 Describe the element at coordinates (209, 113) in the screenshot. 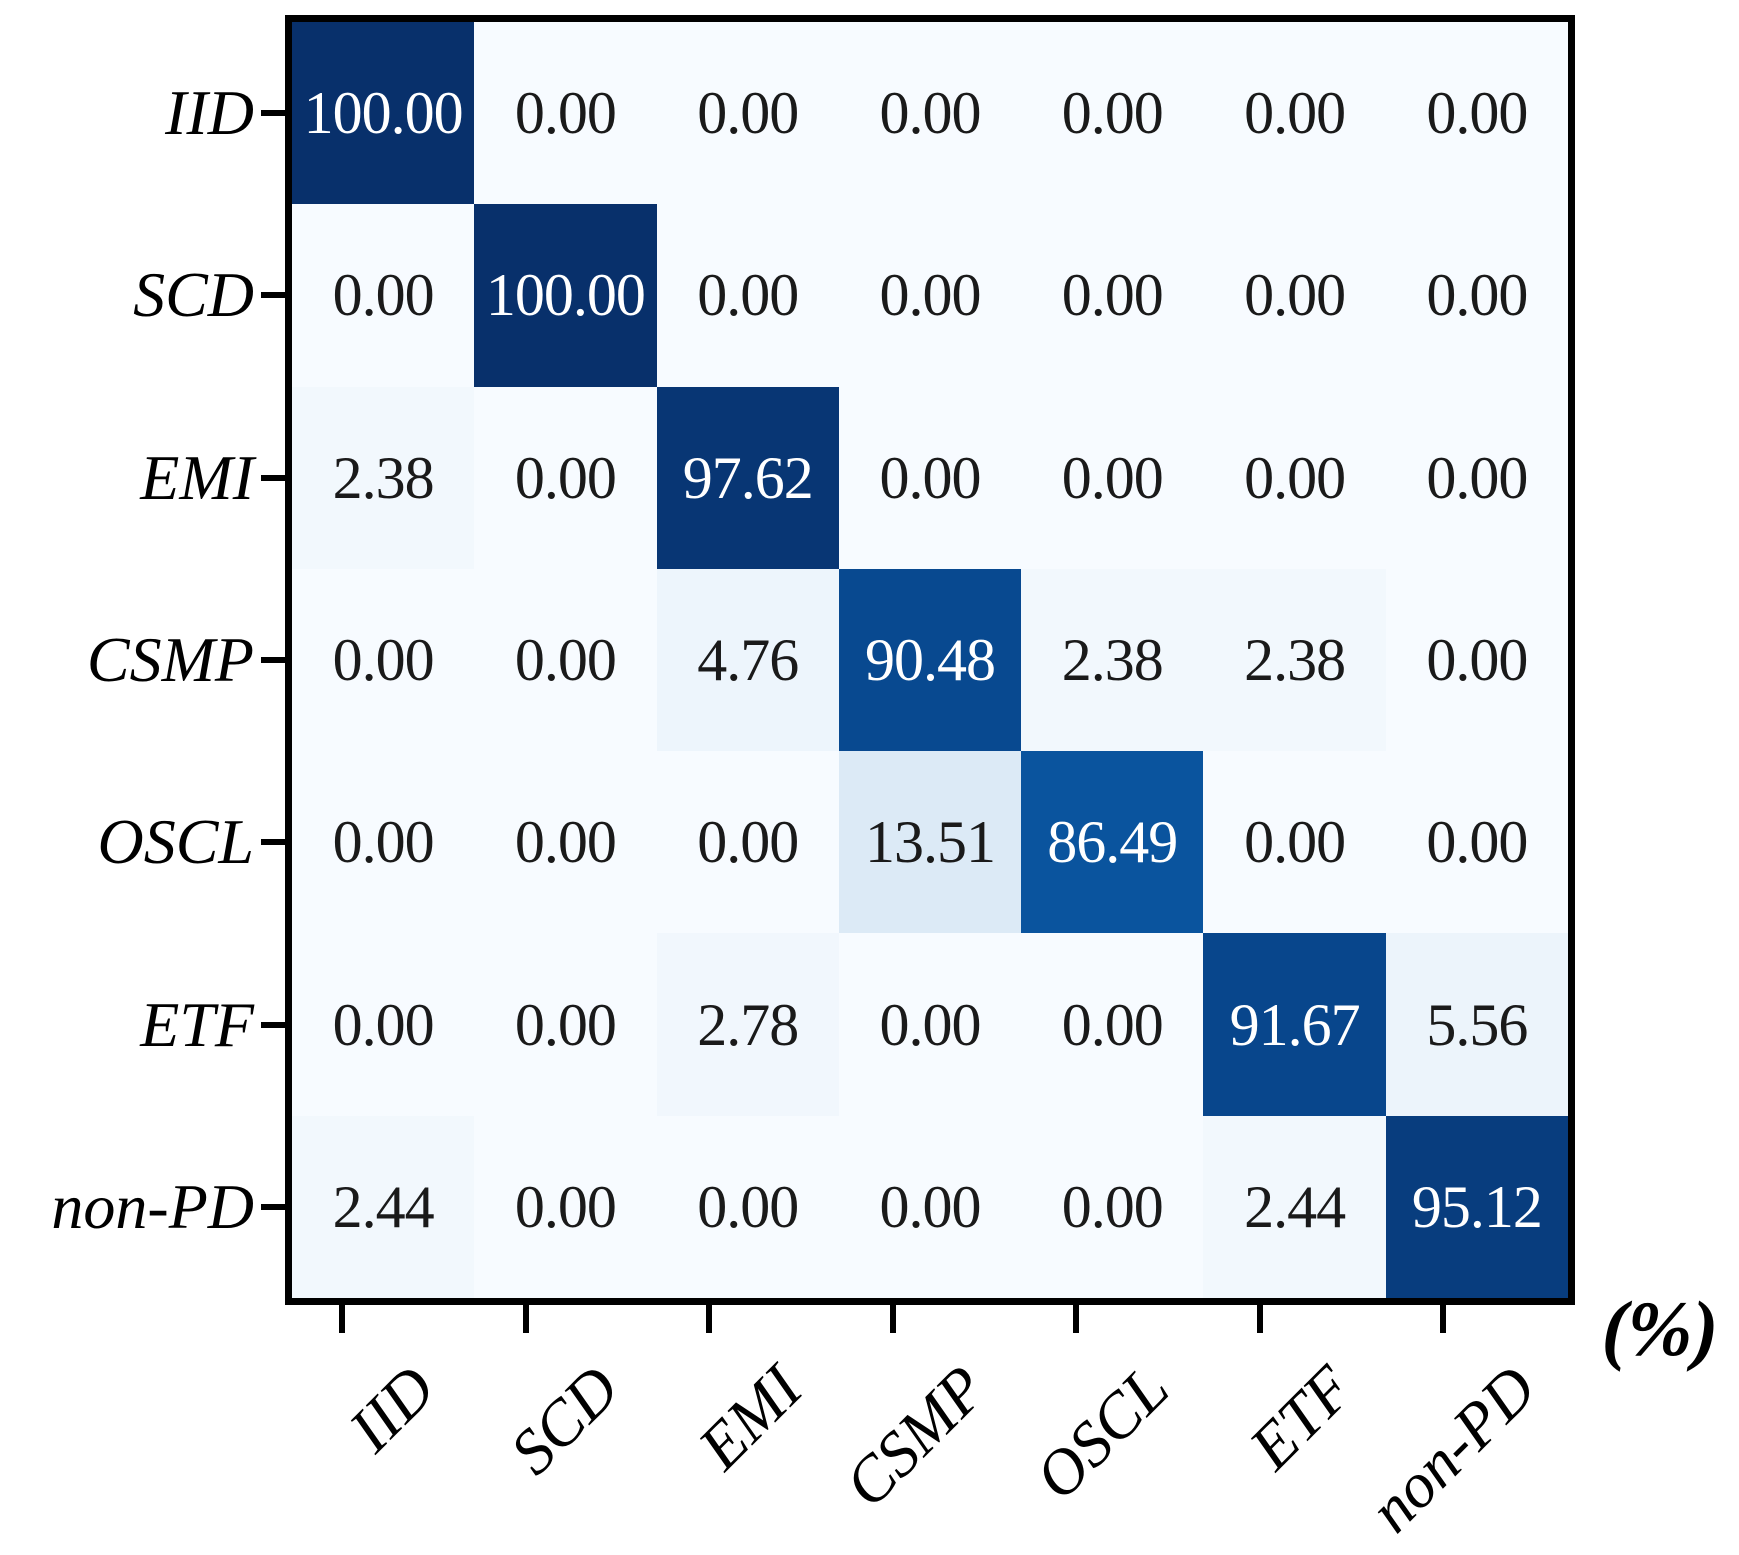

I see `y-axis-tick-label-IID: IID` at that location.